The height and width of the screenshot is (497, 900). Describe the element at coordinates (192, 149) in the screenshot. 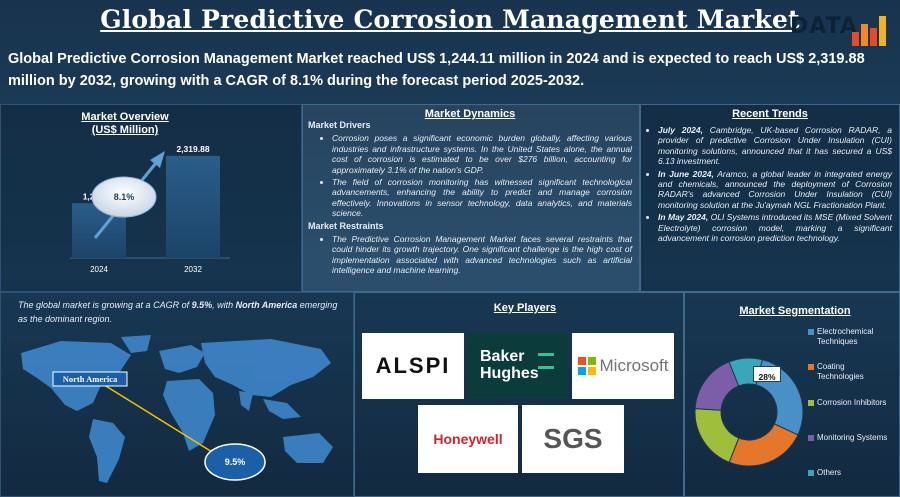

I see `overview-bar-label-2032: 2,319.88` at that location.